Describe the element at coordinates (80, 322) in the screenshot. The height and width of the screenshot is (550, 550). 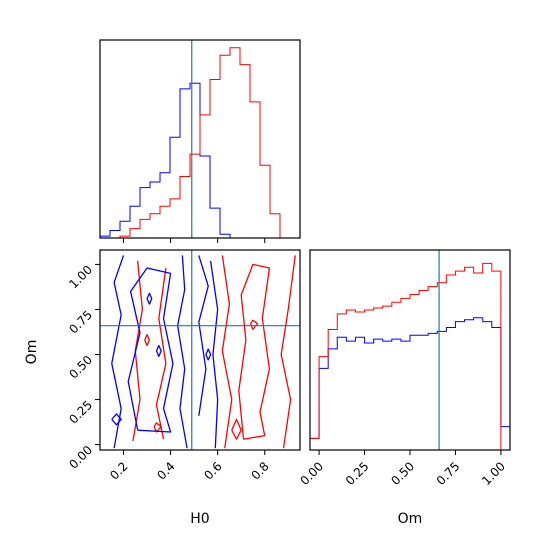
I see `joint-y-tick-label-3: 0.75` at that location.